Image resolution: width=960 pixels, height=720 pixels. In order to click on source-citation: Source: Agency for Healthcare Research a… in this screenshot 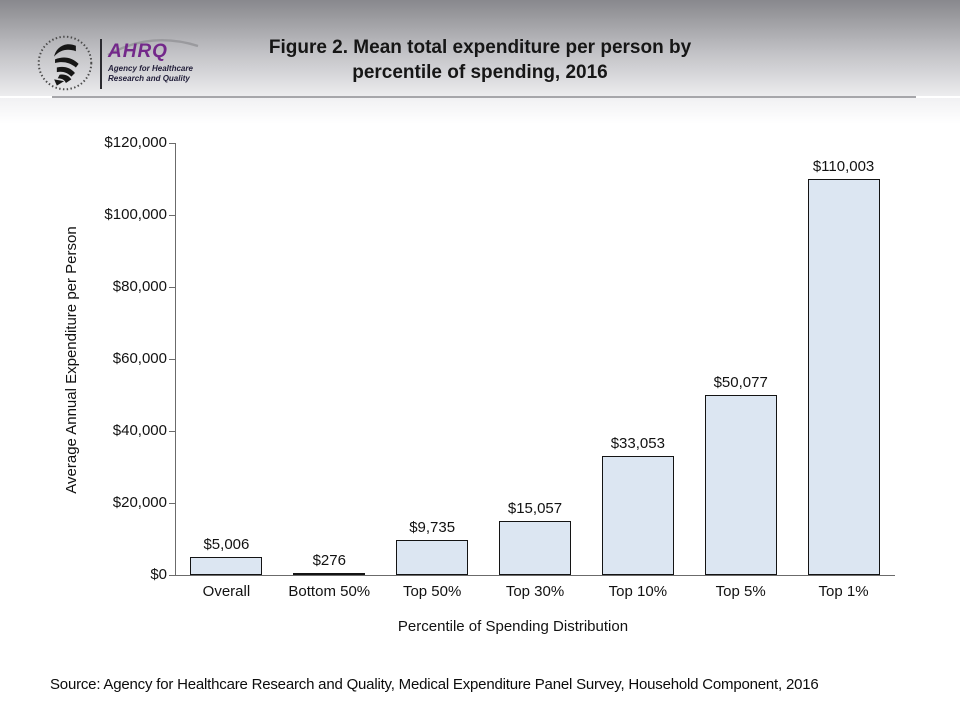, I will do `click(434, 684)`.